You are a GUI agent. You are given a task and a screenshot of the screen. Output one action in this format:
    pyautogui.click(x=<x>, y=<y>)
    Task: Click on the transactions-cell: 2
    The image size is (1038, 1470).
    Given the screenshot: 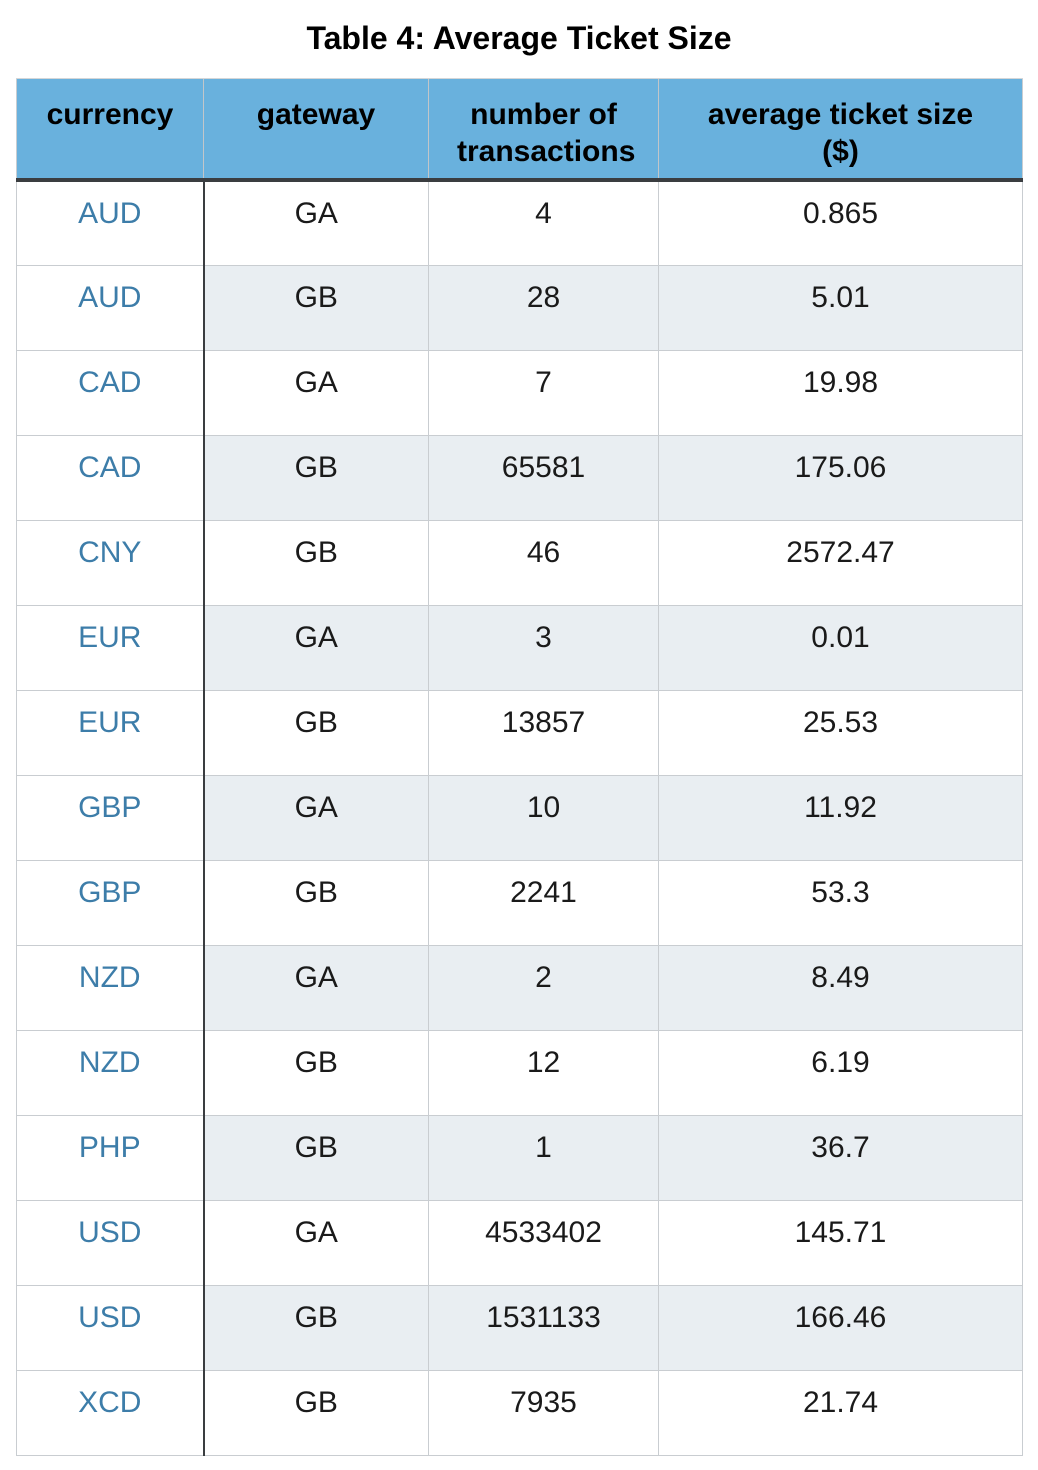 What is the action you would take?
    pyautogui.click(x=543, y=987)
    